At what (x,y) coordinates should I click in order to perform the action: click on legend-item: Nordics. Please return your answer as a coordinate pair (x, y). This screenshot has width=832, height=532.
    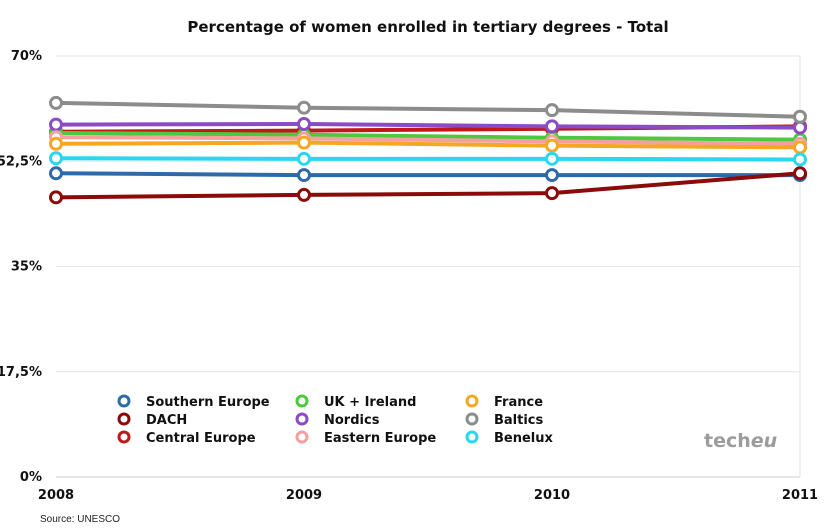
    Looking at the image, I should click on (337, 420).